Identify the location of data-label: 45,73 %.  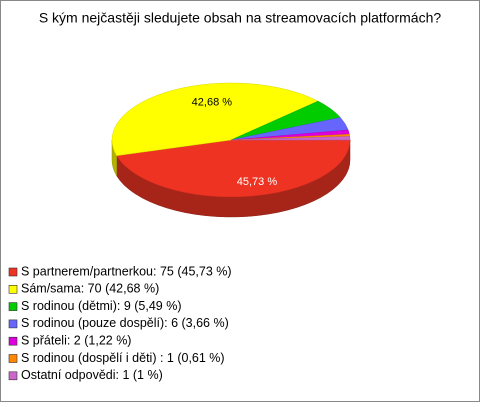
(257, 182).